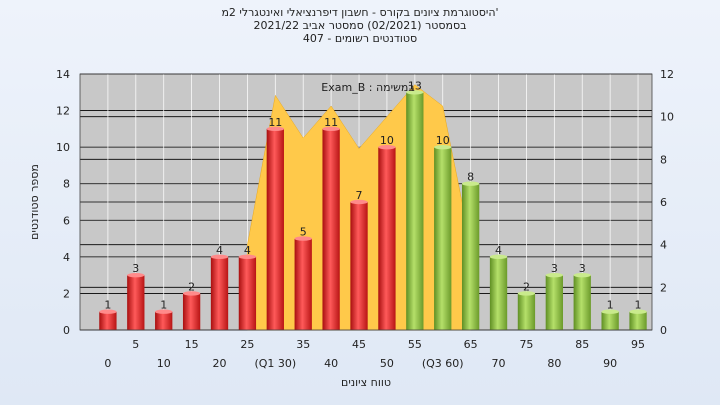  Describe the element at coordinates (663, 202) in the screenshot. I see `y2-tick-label: 6` at that location.